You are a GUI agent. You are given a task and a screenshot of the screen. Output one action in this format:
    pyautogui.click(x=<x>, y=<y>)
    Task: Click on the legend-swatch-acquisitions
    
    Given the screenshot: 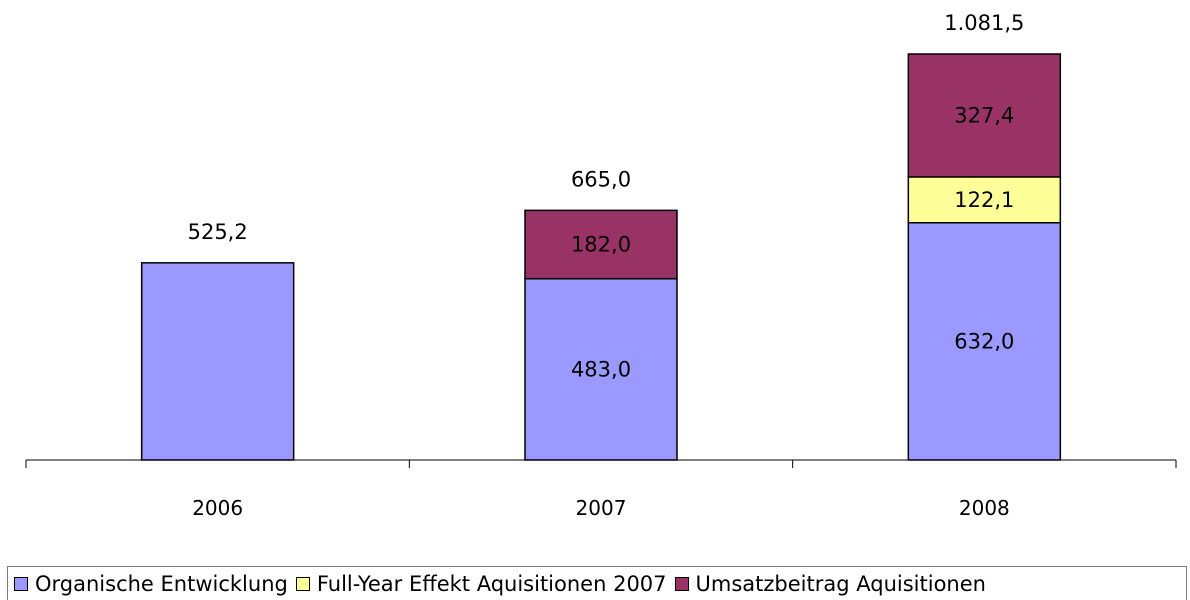 What is the action you would take?
    pyautogui.click(x=681, y=583)
    